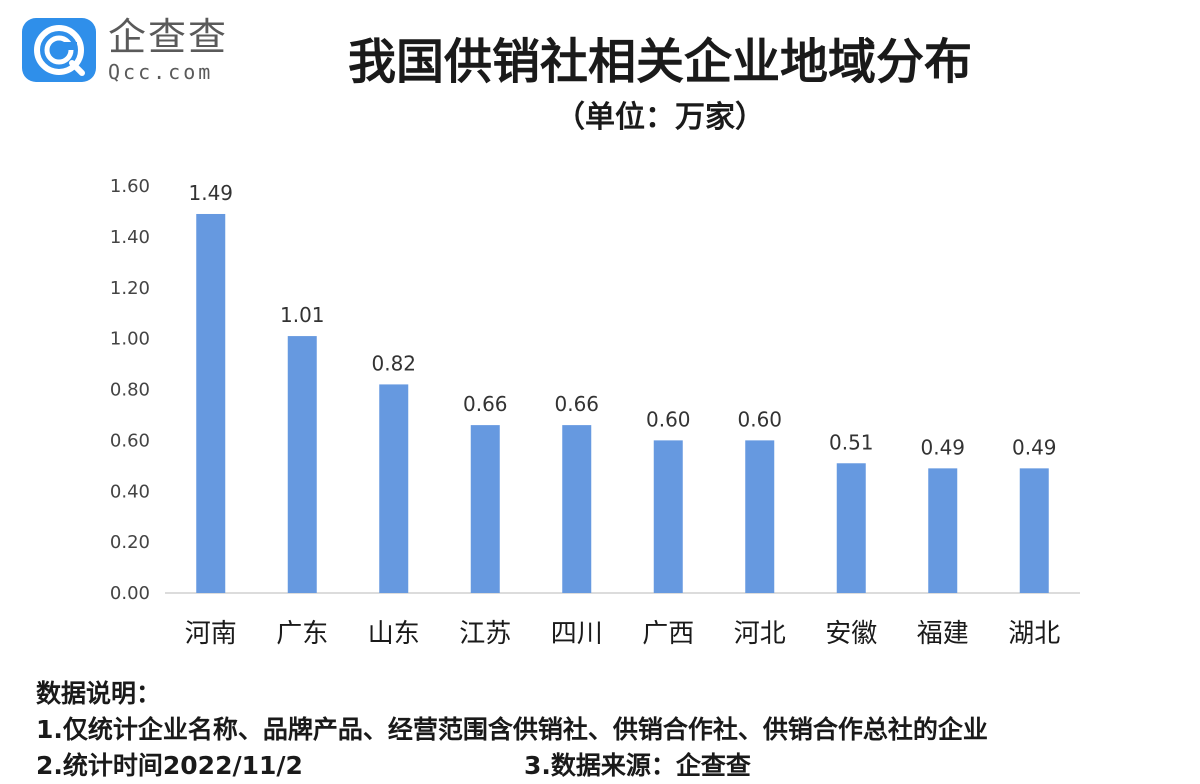 This screenshot has height=784, width=1200. Describe the element at coordinates (668, 634) in the screenshot. I see `x-category-label: 广西` at that location.